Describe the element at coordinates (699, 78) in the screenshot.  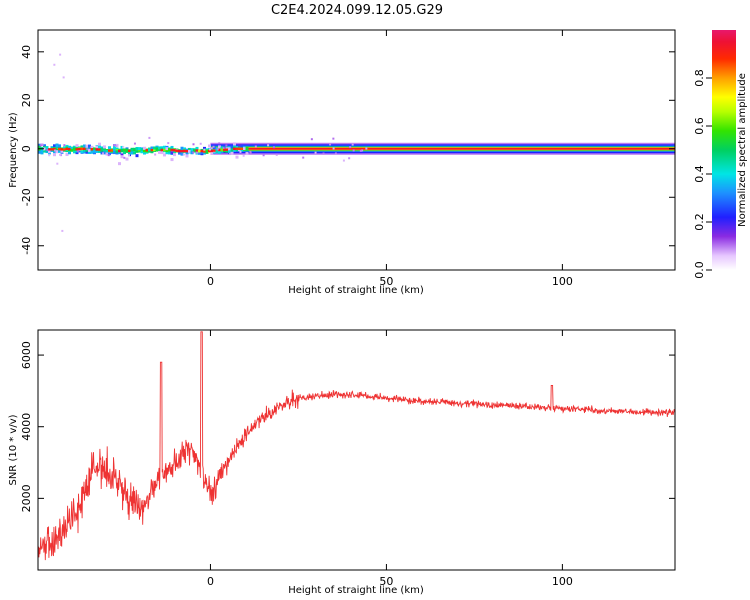
I see `colorbar-tick-label: 0.8` at that location.